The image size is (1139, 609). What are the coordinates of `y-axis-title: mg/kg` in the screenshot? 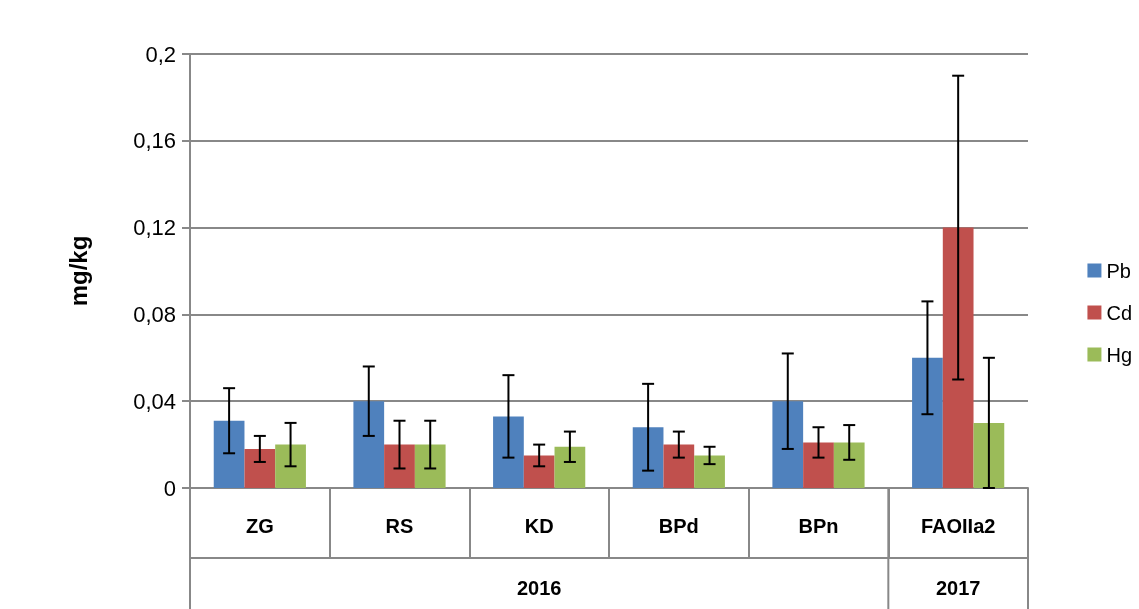 It's located at (78, 271).